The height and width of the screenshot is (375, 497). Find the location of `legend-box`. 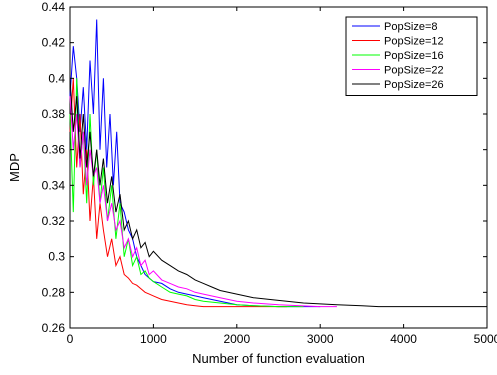

legend-box is located at coordinates (411, 56).